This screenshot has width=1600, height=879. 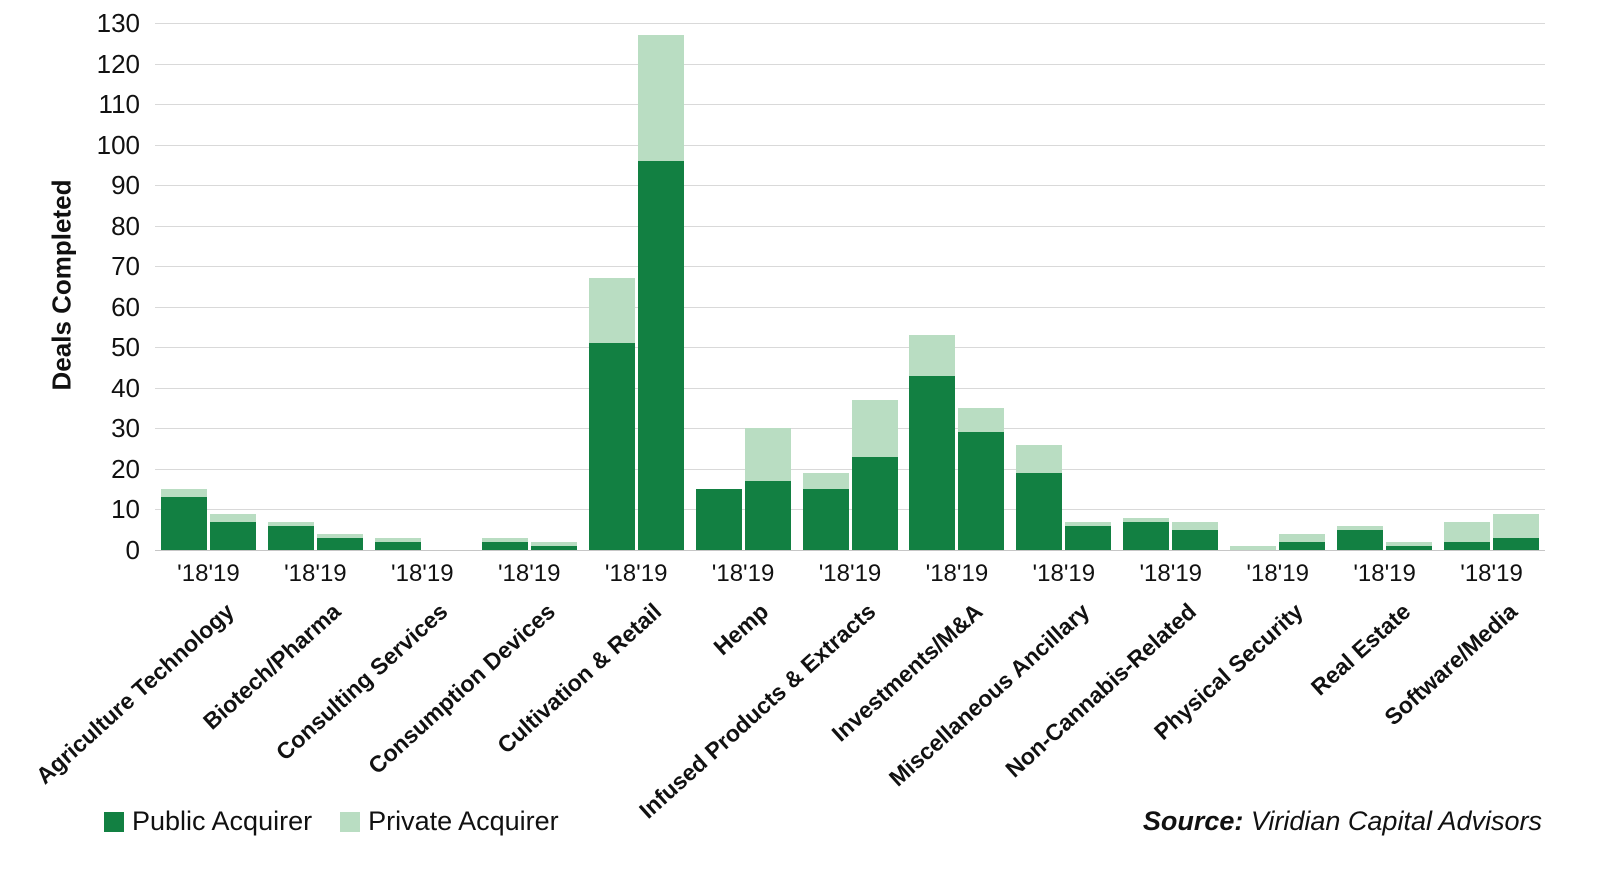 I want to click on category-label-0: Agriculture Technology, so click(x=134, y=693).